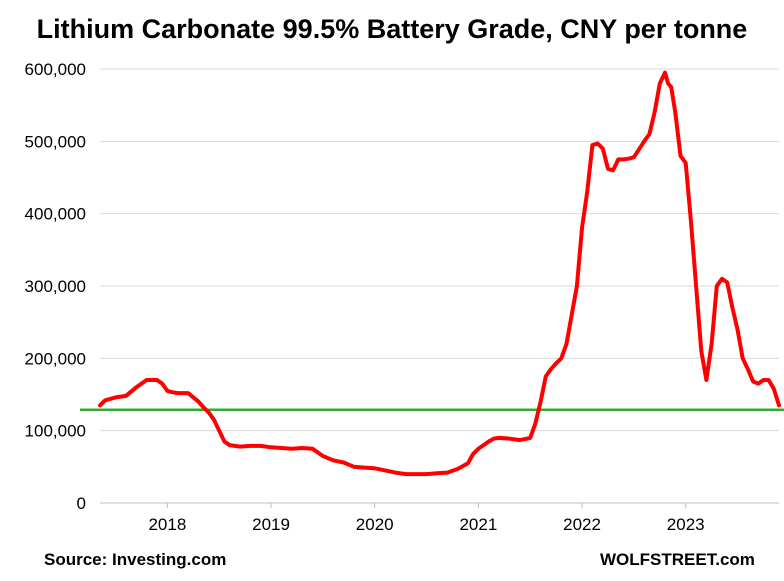 The height and width of the screenshot is (581, 784). I want to click on y-tick-label: 100,000, so click(55, 431).